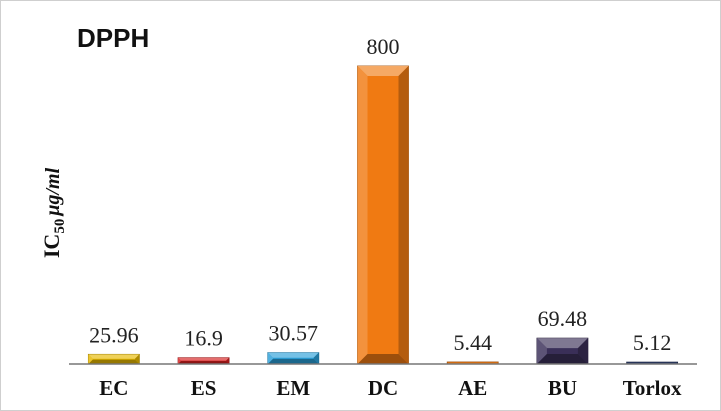 The width and height of the screenshot is (721, 411). I want to click on category-labels: EC ES EM DC AE BU Torlox, so click(390, 388).